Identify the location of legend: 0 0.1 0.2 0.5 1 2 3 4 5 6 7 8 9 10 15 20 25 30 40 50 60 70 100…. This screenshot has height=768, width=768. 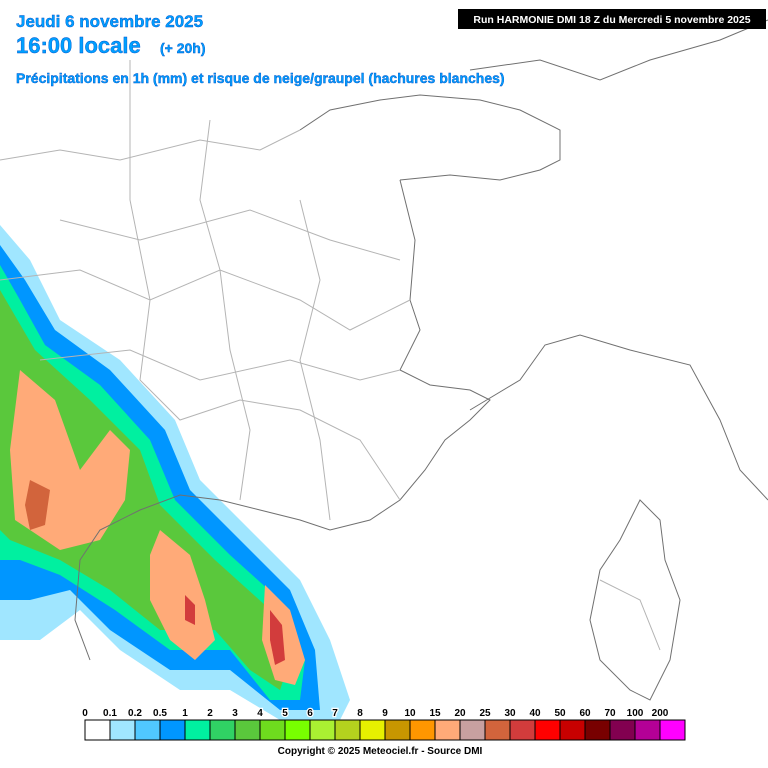
(383, 724).